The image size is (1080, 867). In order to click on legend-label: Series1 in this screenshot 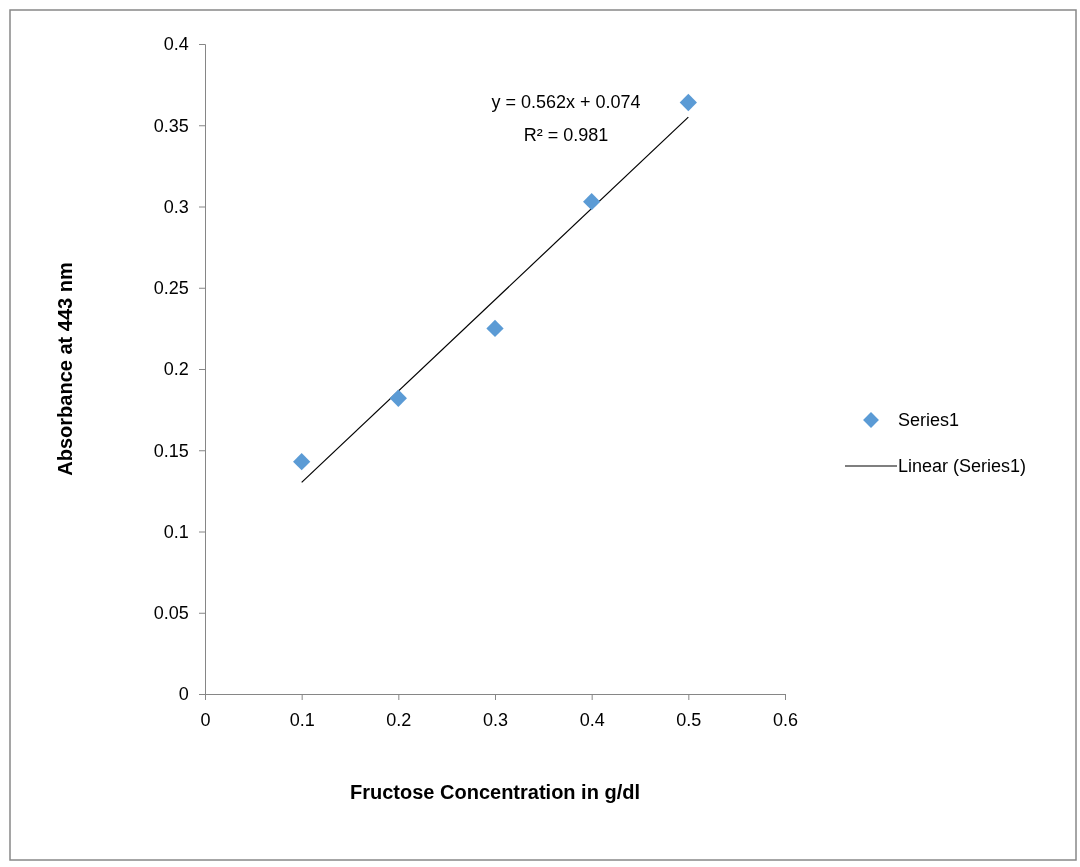, I will do `click(929, 420)`.